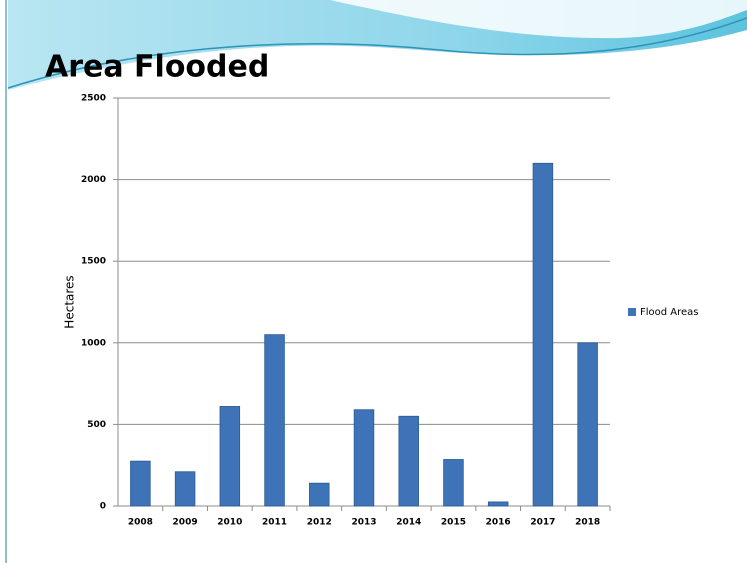 The width and height of the screenshot is (747, 563). What do you see at coordinates (453, 523) in the screenshot?
I see `x-tick-label: 2015` at bounding box center [453, 523].